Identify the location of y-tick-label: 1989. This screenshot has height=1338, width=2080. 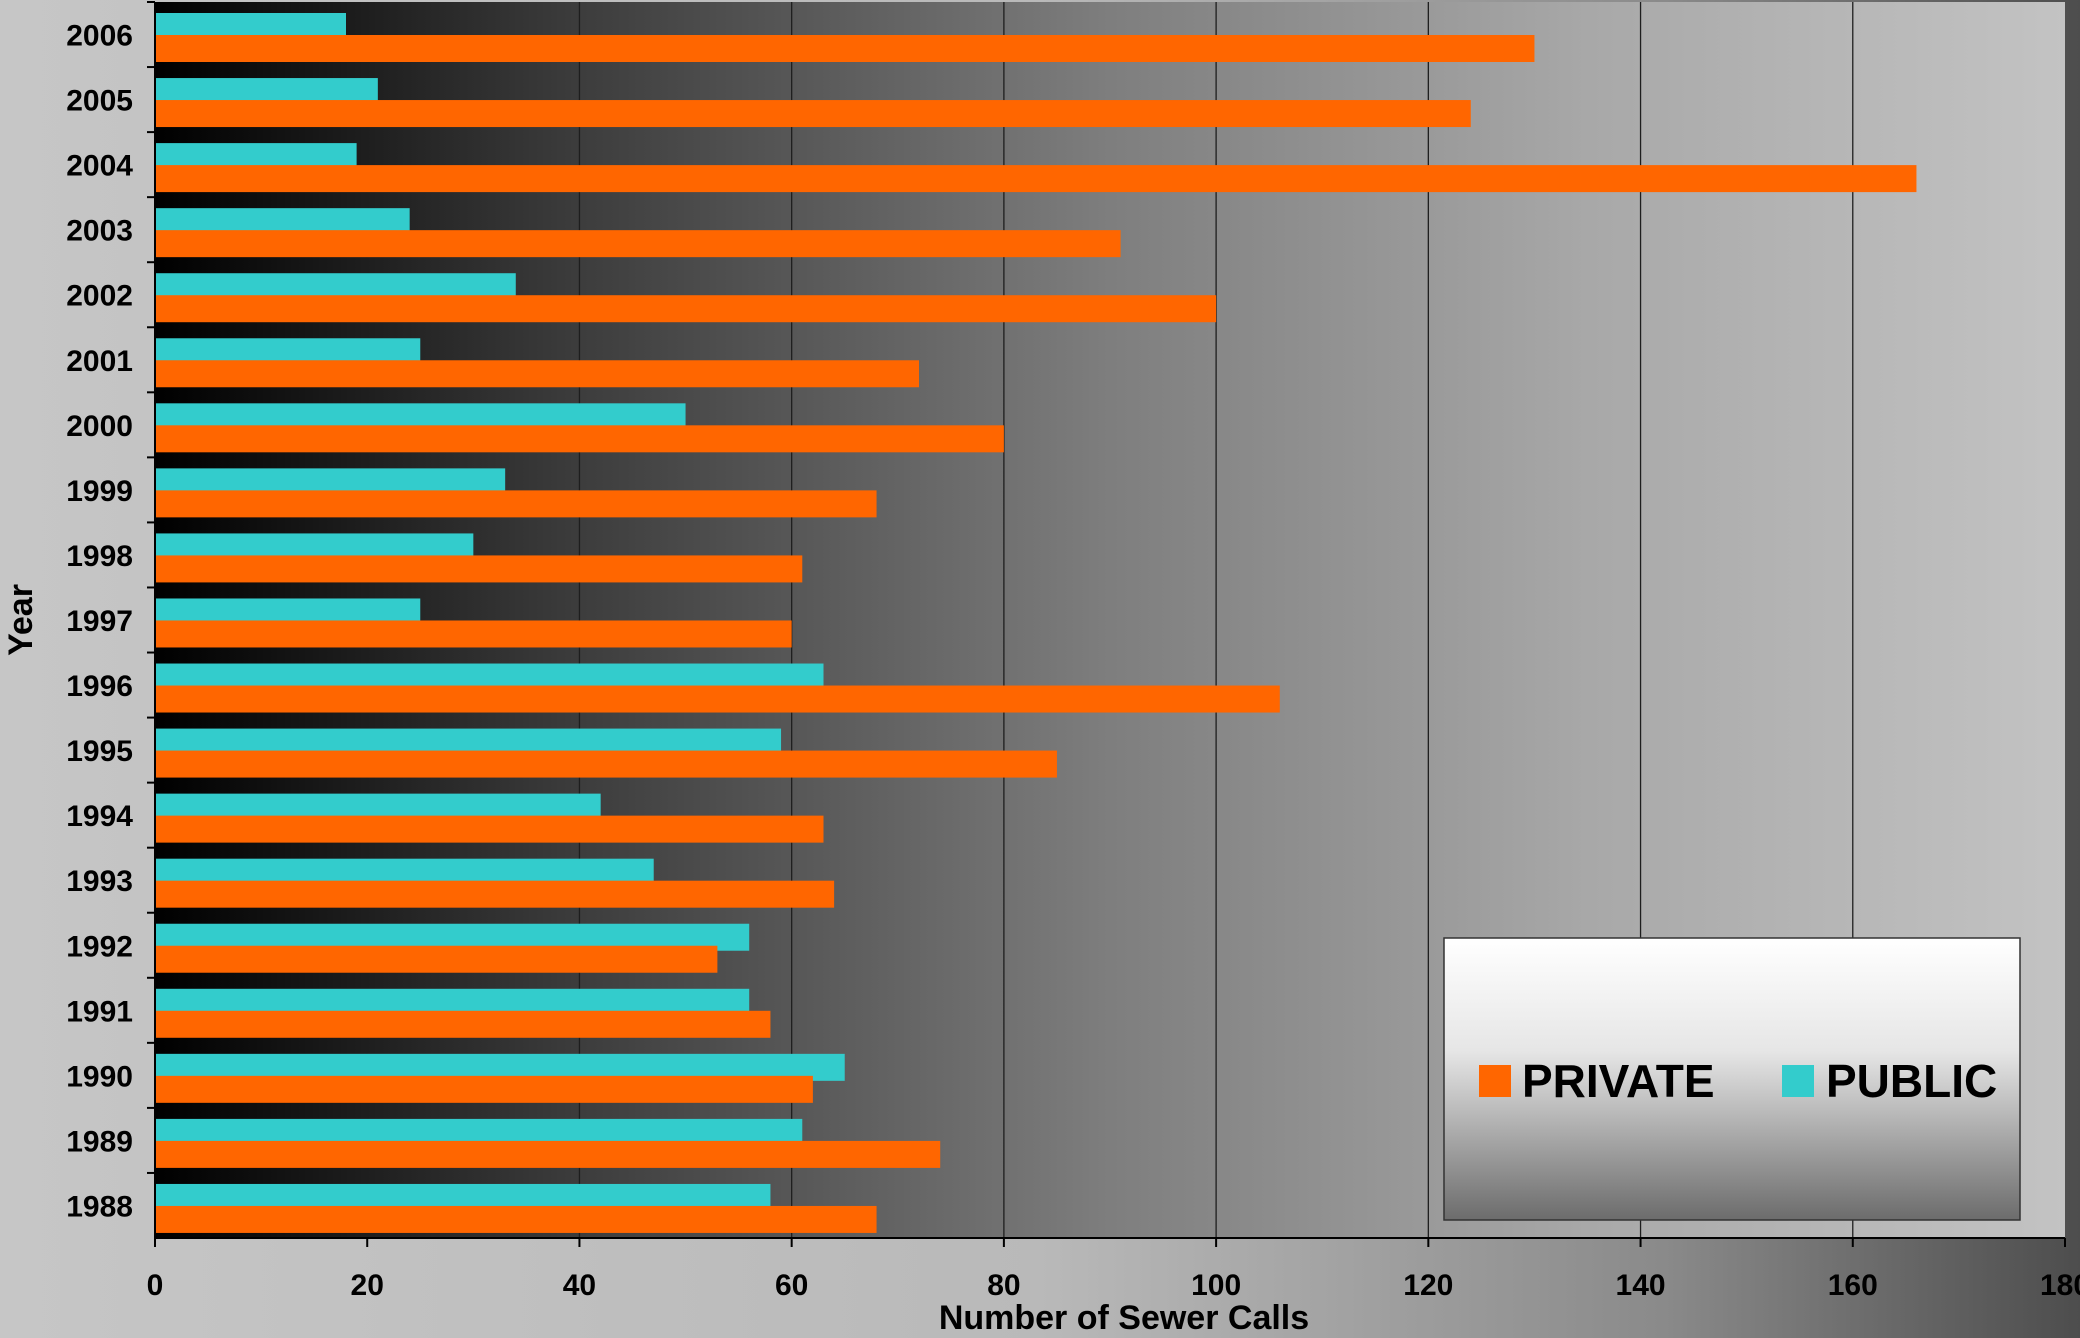
(99, 1141).